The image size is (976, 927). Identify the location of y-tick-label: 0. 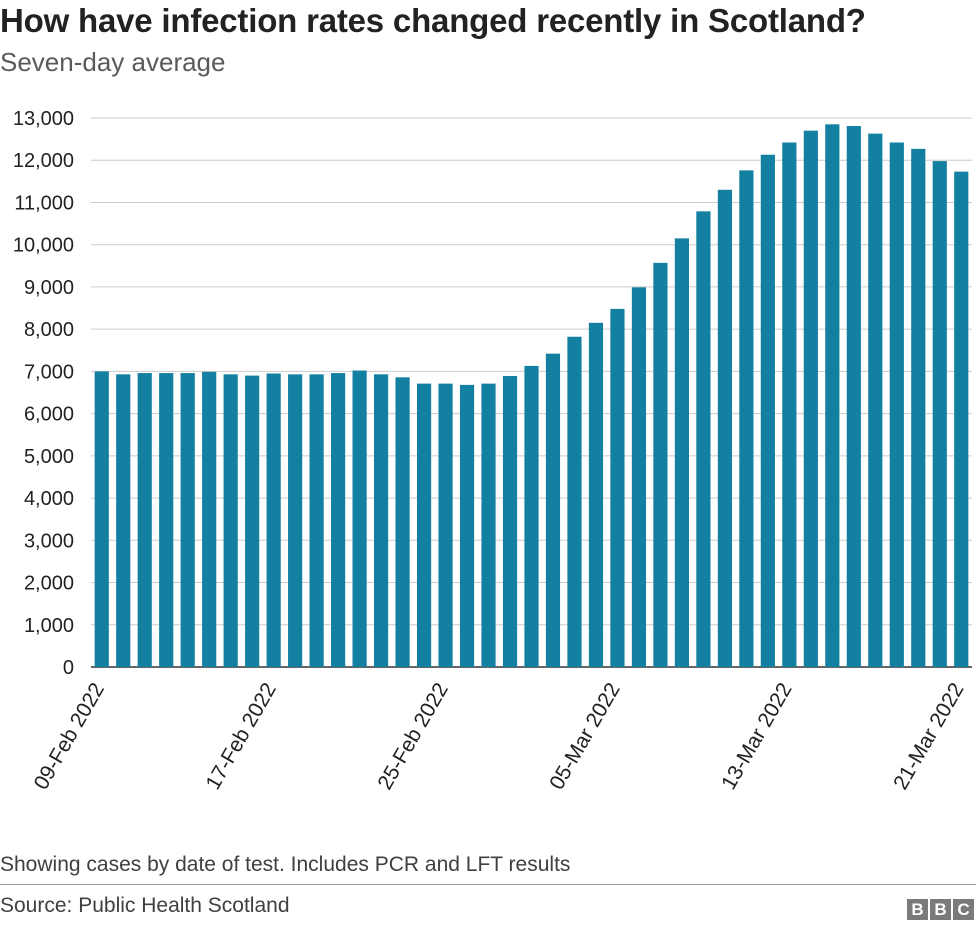
(68, 668).